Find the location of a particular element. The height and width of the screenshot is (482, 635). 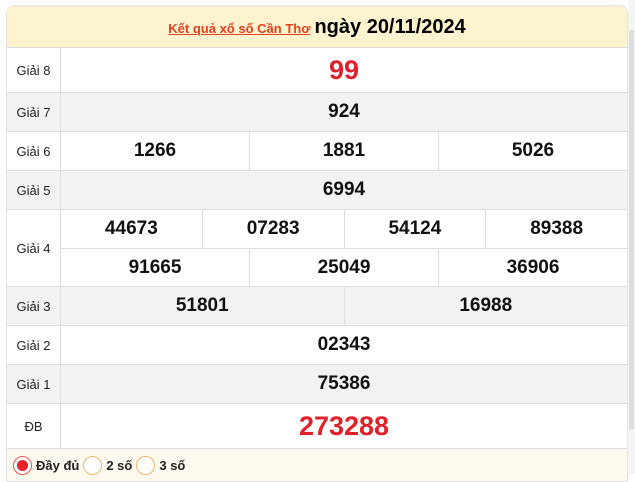

prize-row: Giải 6 1266 1881 5026 is located at coordinates (317, 151).